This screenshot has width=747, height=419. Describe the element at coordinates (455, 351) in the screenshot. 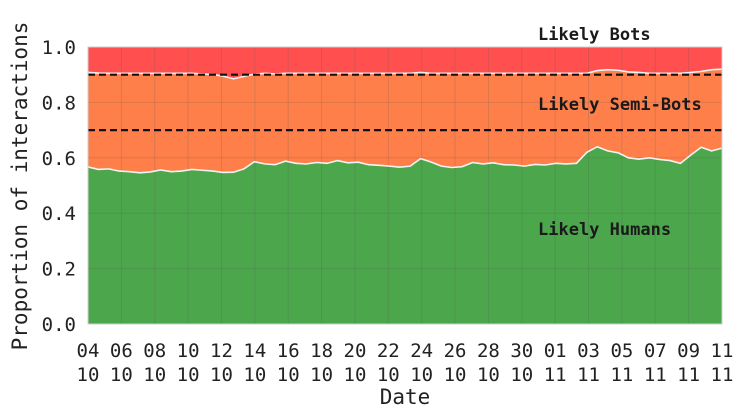

I see `x-tick-day-label: 26` at that location.